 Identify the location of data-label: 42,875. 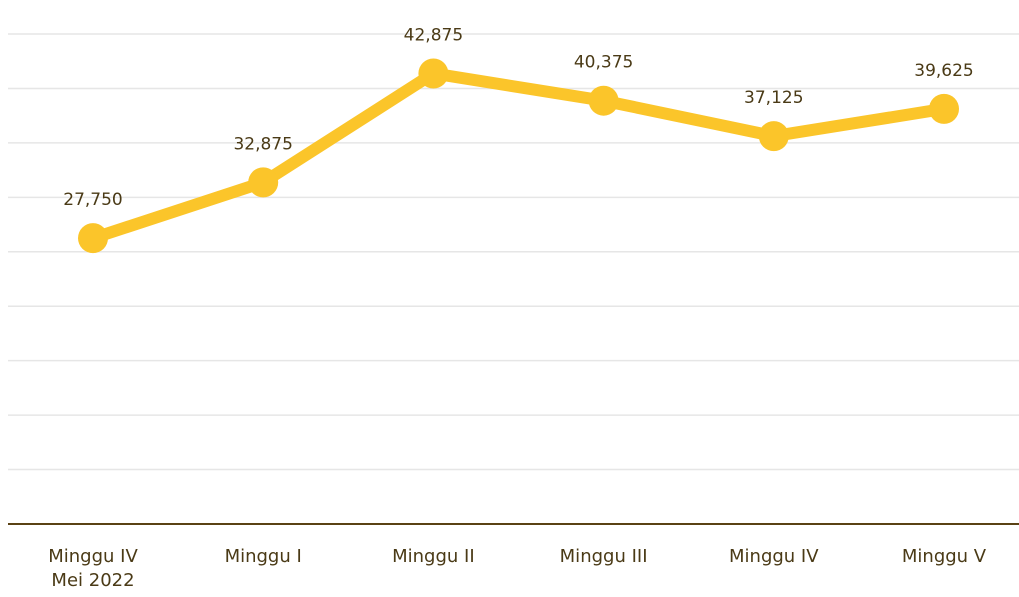
(433, 35).